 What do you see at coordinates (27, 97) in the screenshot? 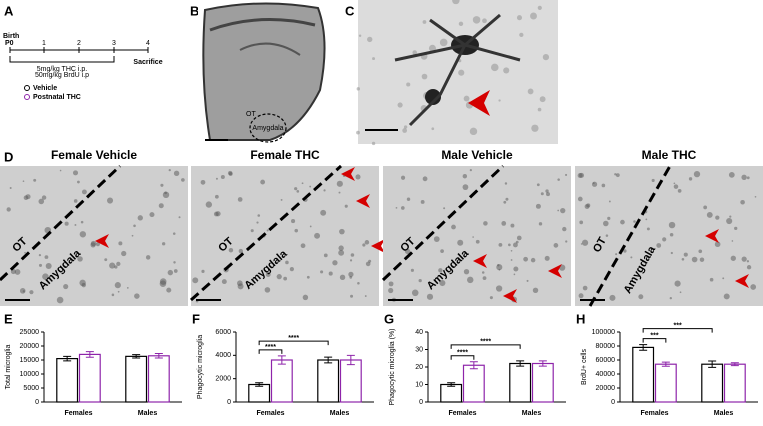
I see `legend-marker` at bounding box center [27, 97].